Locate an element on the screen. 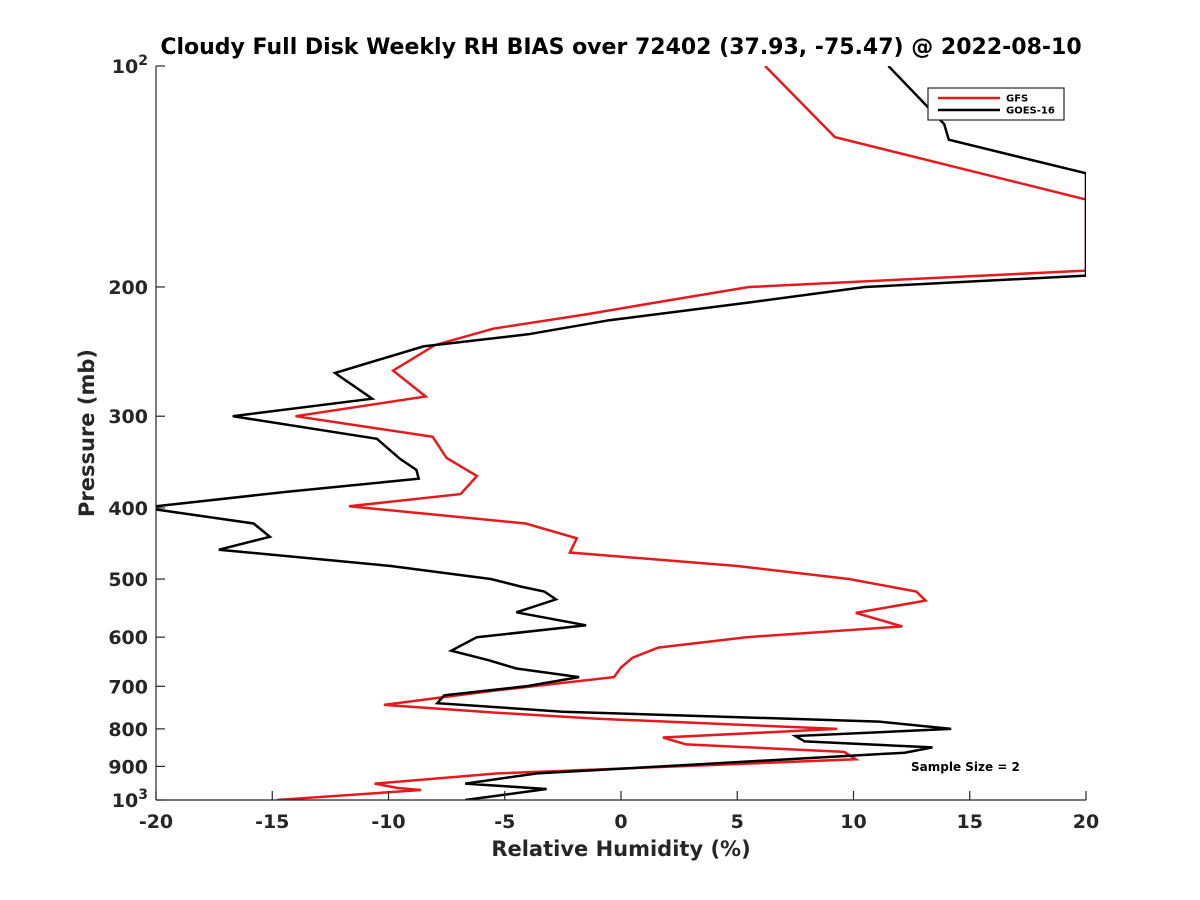  y-tick-label: 10³ is located at coordinates (130, 799).